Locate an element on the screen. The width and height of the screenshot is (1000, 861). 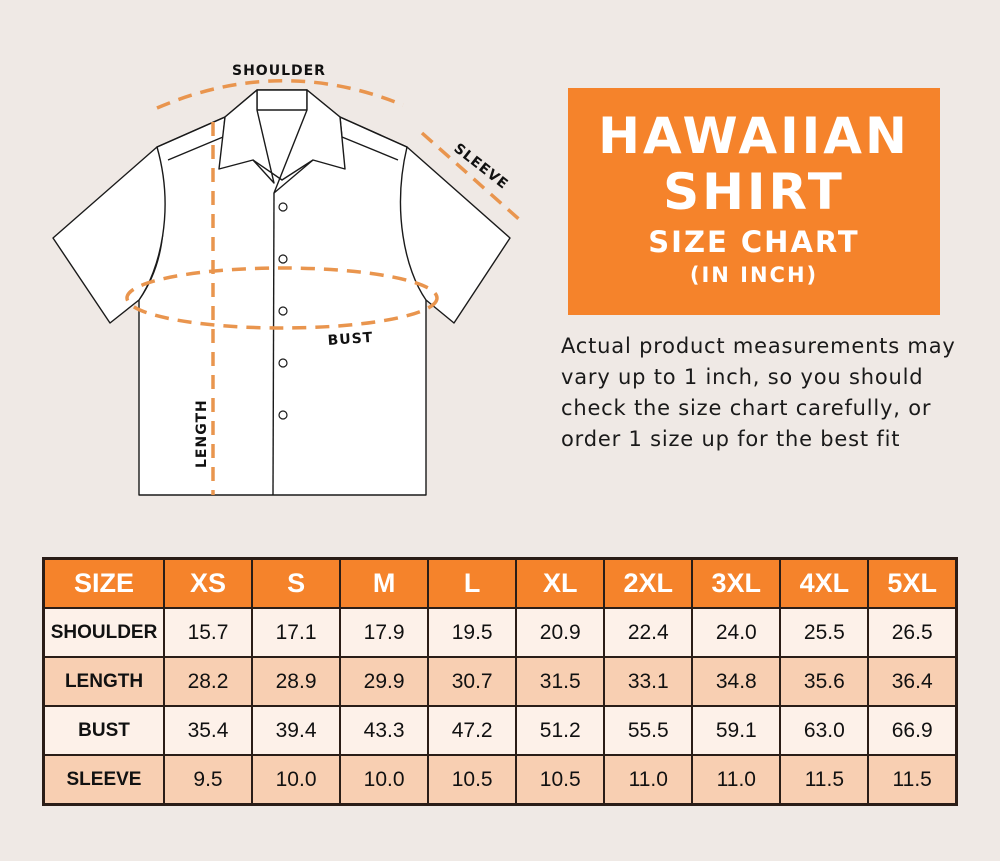
right-sleeve is located at coordinates (455, 235).